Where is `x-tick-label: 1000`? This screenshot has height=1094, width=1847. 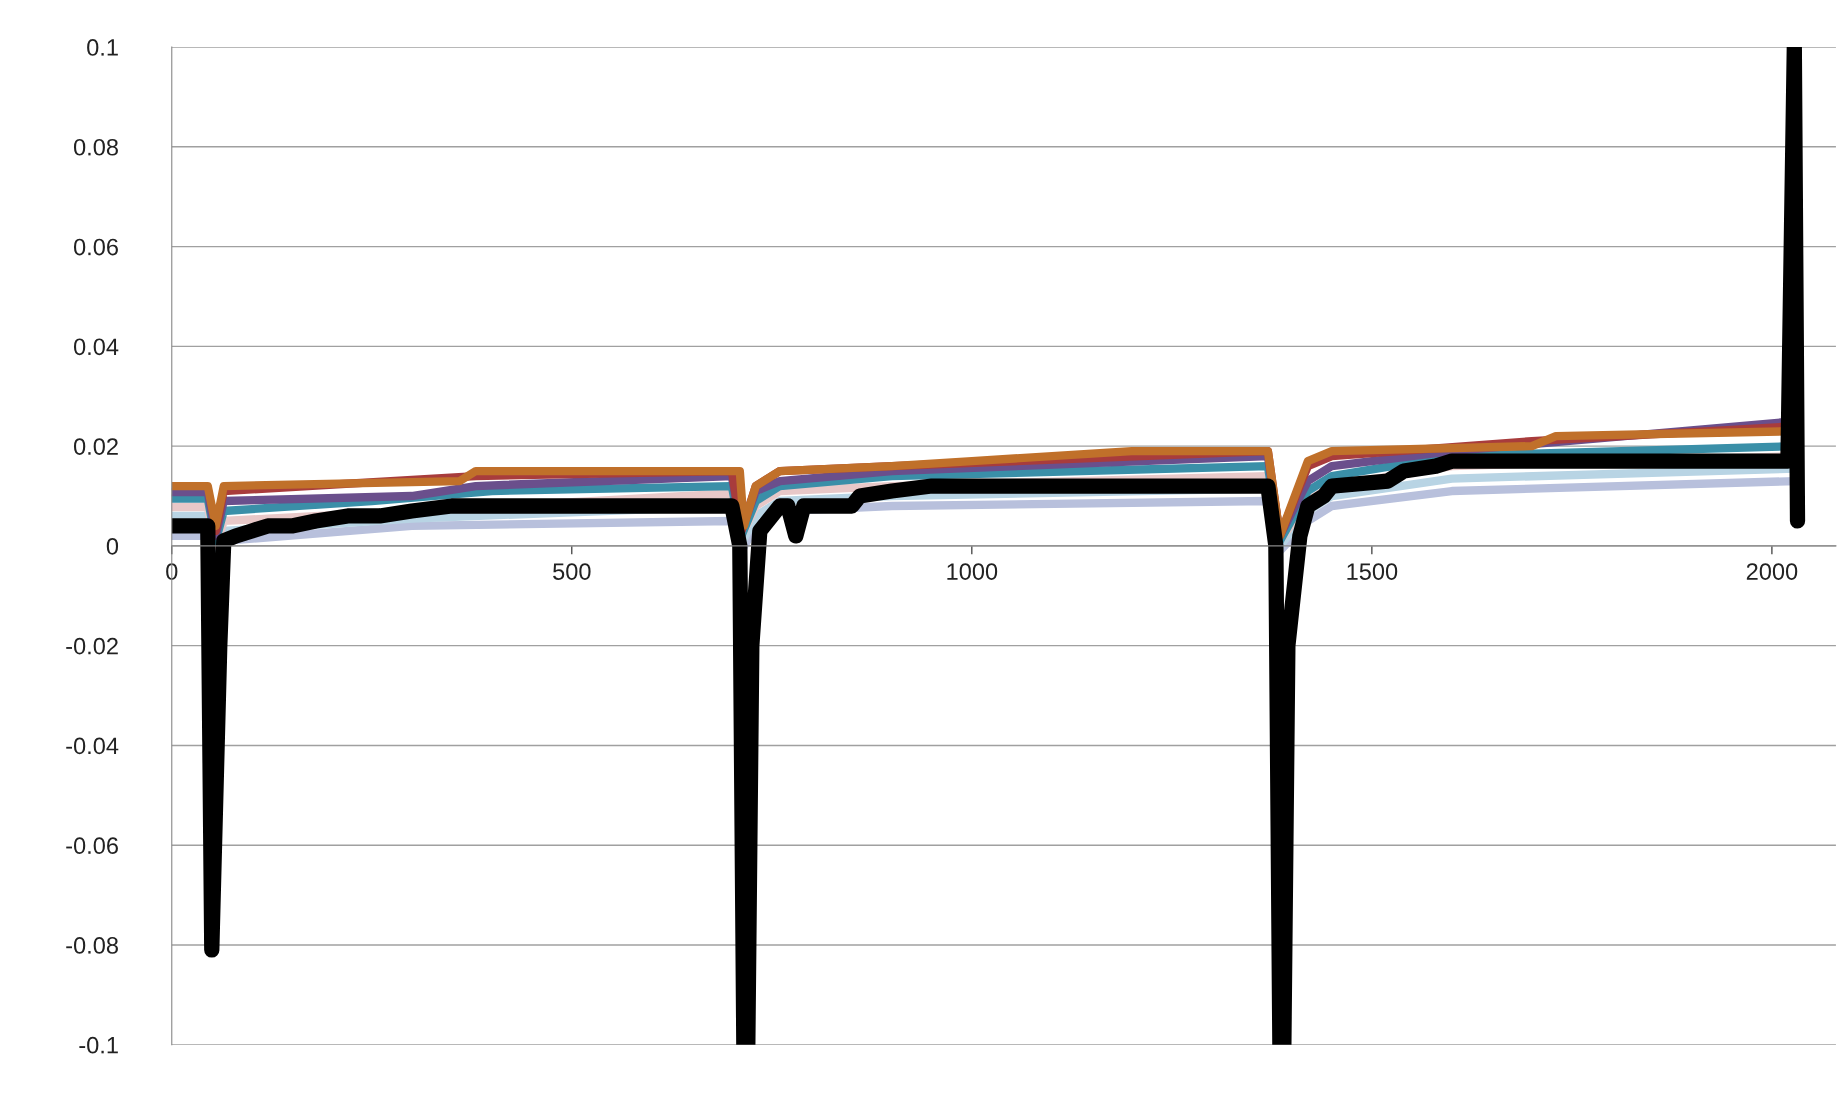 x-tick-label: 1000 is located at coordinates (972, 571).